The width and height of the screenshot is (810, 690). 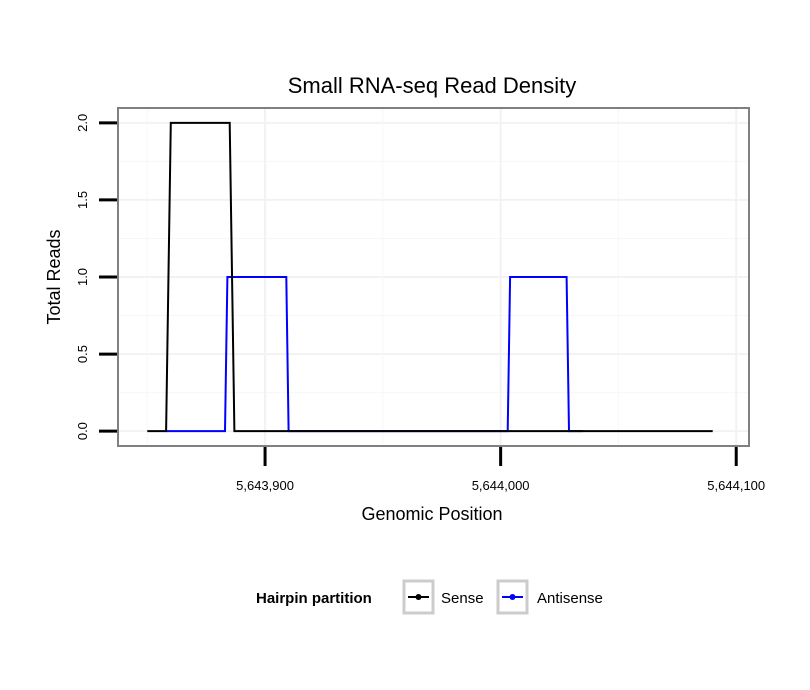 I want to click on legend-label-antisense: Antisense, so click(x=570, y=598).